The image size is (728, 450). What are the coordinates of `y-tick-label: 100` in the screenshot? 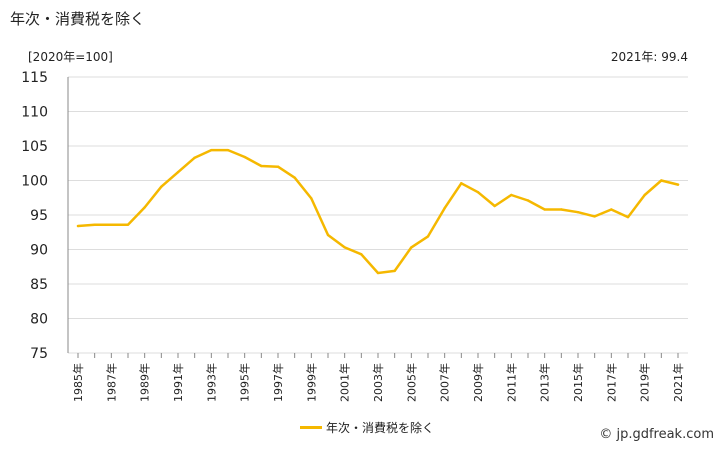 It's located at (34, 182).